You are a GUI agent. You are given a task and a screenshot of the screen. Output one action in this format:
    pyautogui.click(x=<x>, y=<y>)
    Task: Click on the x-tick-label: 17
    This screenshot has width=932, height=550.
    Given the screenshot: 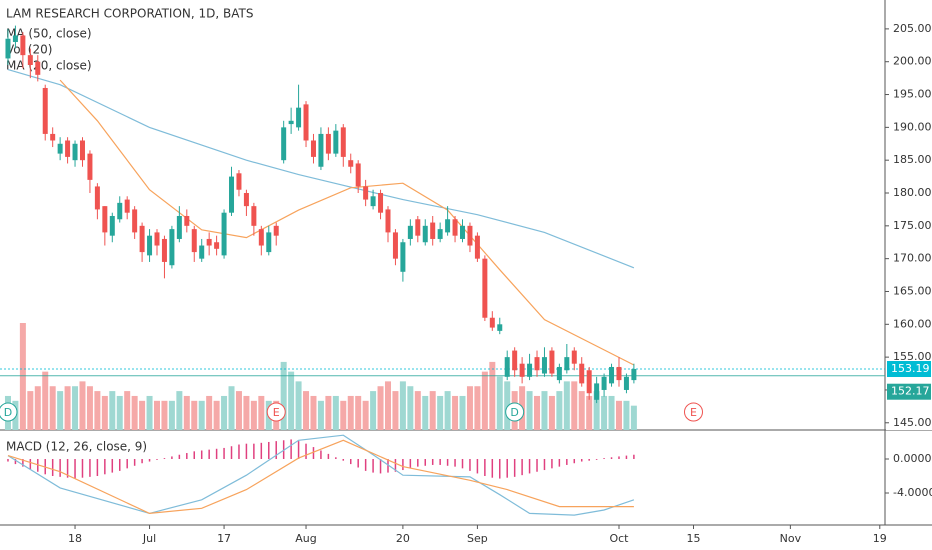 What is the action you would take?
    pyautogui.click(x=224, y=538)
    